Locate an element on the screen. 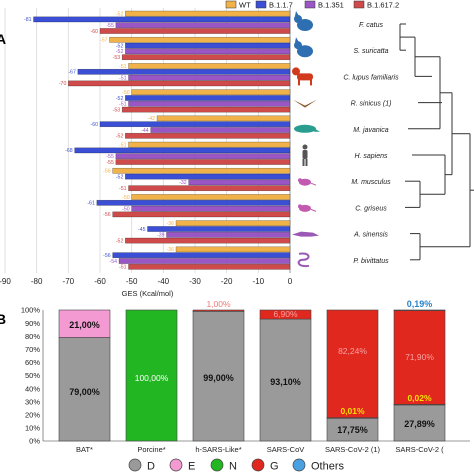  data-label: -57 is located at coordinates (104, 41).